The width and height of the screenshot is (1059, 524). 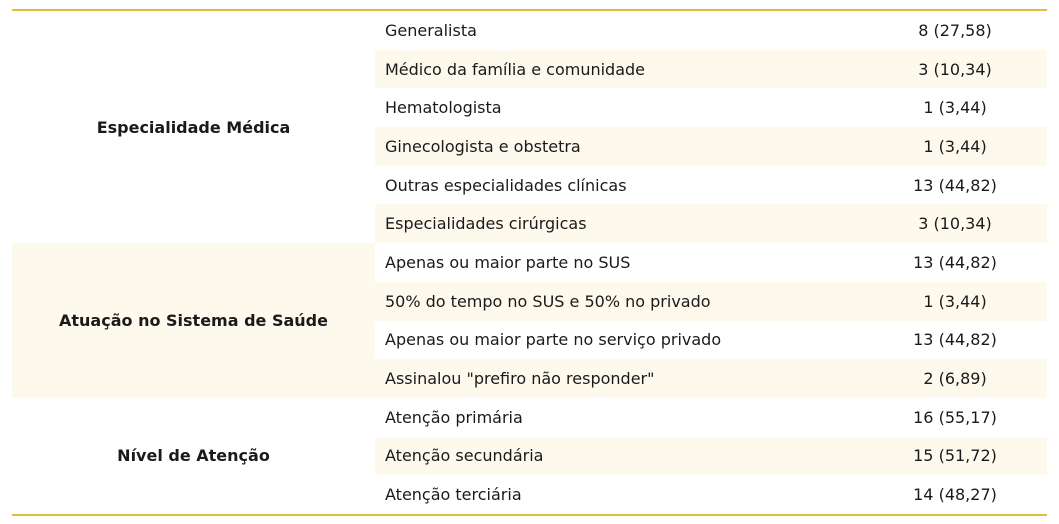 What do you see at coordinates (506, 185) in the screenshot?
I see `item-label: Outras especialidades clínicas` at bounding box center [506, 185].